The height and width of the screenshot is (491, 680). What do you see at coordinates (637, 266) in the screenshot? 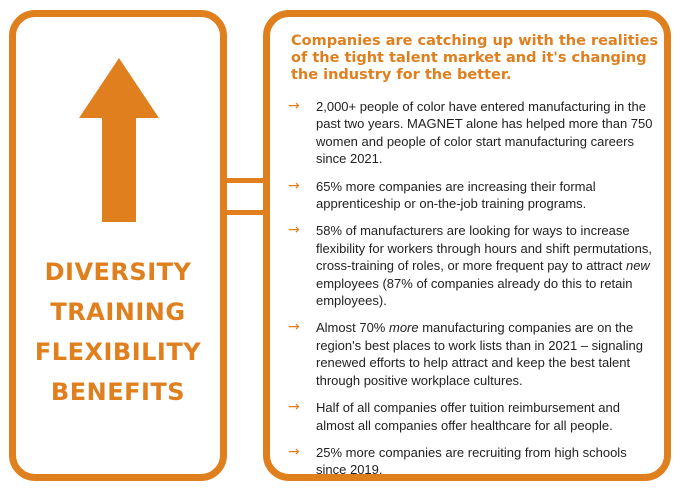
I see `bullet-emphasis: new` at bounding box center [637, 266].